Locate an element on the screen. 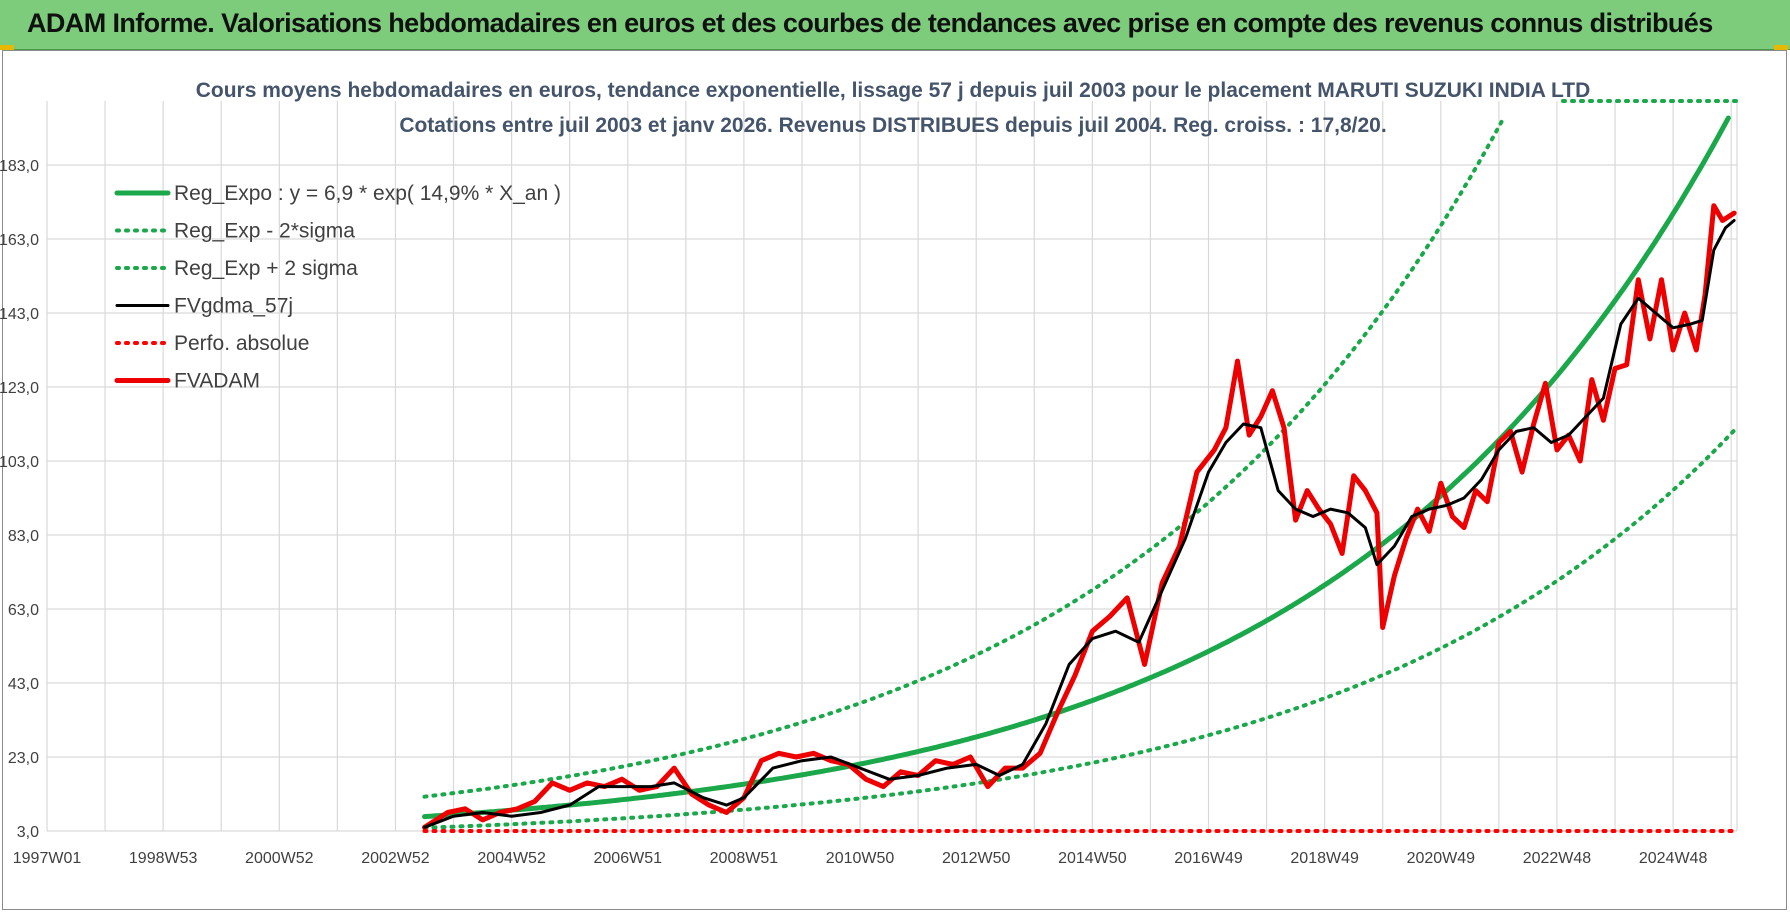 This screenshot has width=1790, height=912. y-tick-label: 63,0 is located at coordinates (23, 610).